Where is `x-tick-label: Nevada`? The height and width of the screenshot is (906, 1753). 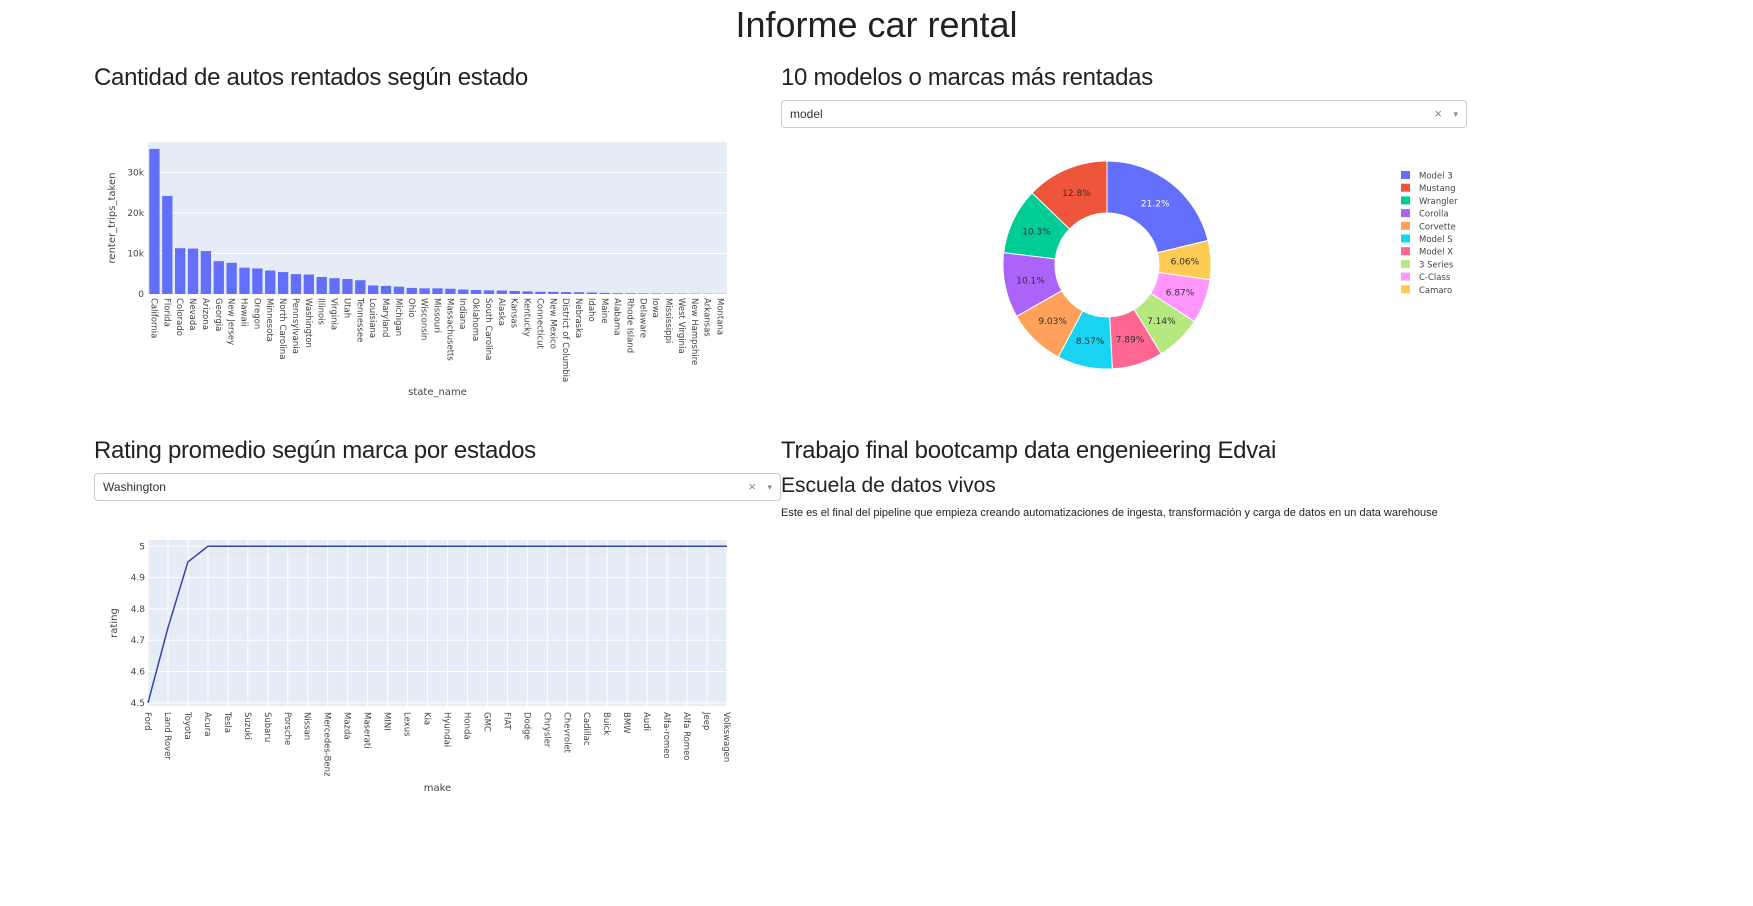 x-tick-label: Nevada is located at coordinates (192, 314).